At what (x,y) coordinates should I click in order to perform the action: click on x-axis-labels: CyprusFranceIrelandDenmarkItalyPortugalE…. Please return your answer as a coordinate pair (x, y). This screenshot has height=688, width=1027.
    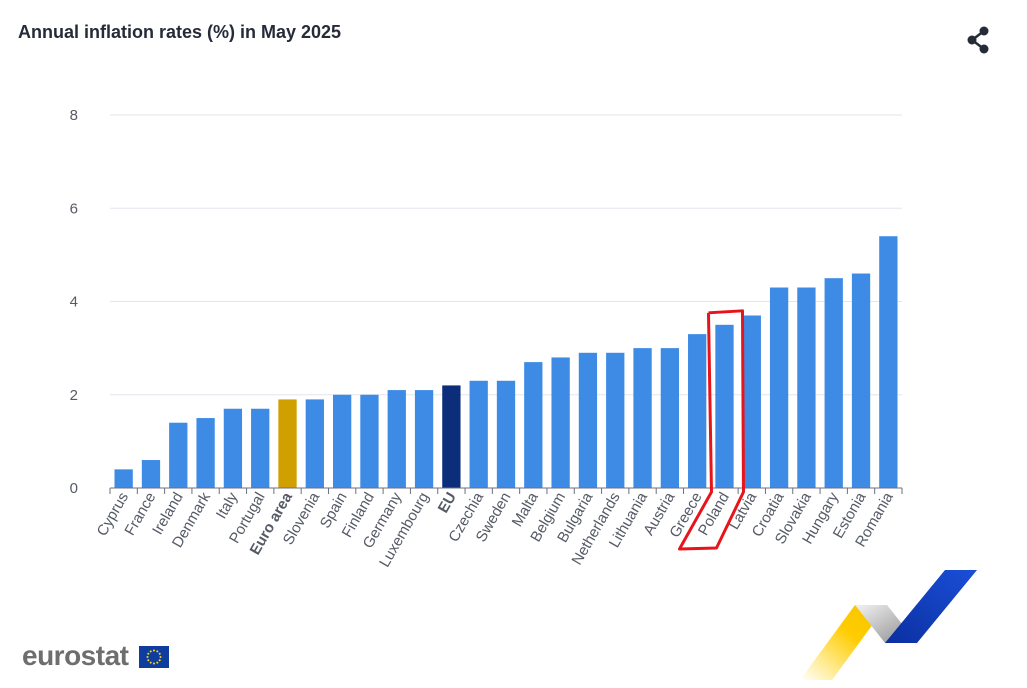
    Looking at the image, I should click on (495, 529).